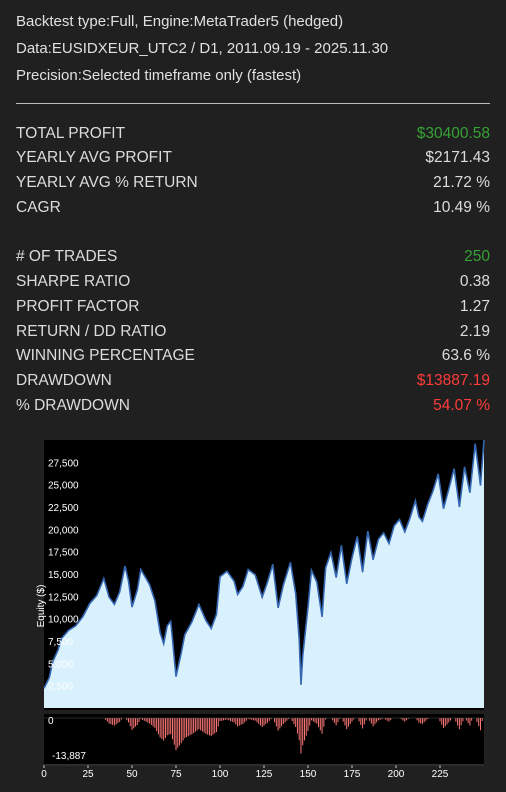  I want to click on y-tick-label: 15,000, so click(63, 575).